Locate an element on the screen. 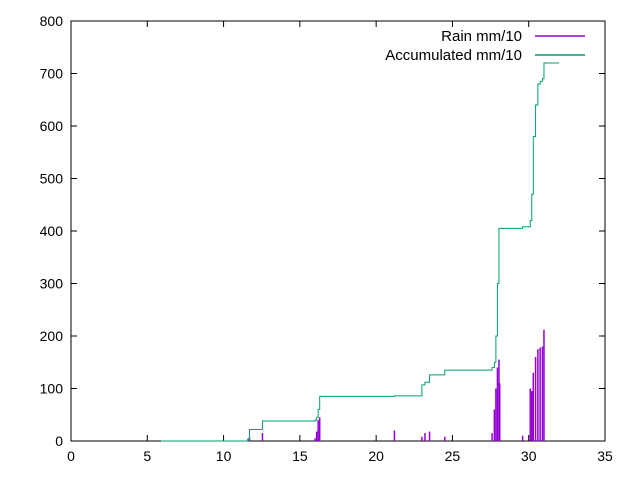 This screenshot has height=480, width=640. legend-label: Rain mm/10 is located at coordinates (481, 36).